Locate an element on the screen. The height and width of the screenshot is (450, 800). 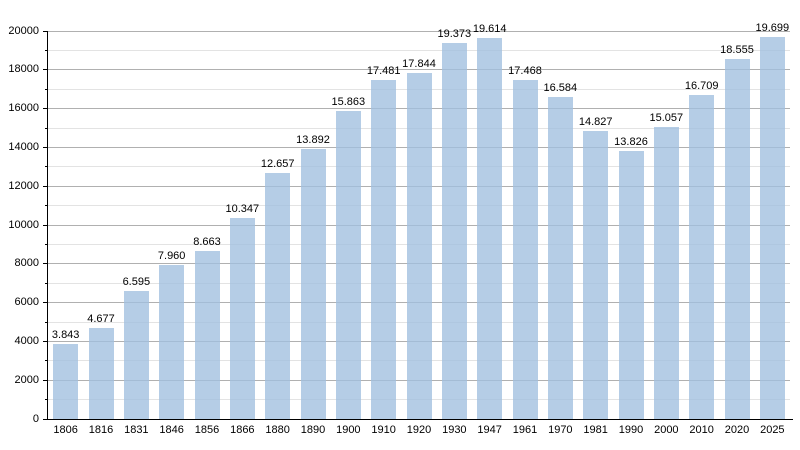
major-gridline is located at coordinates (419, 31).